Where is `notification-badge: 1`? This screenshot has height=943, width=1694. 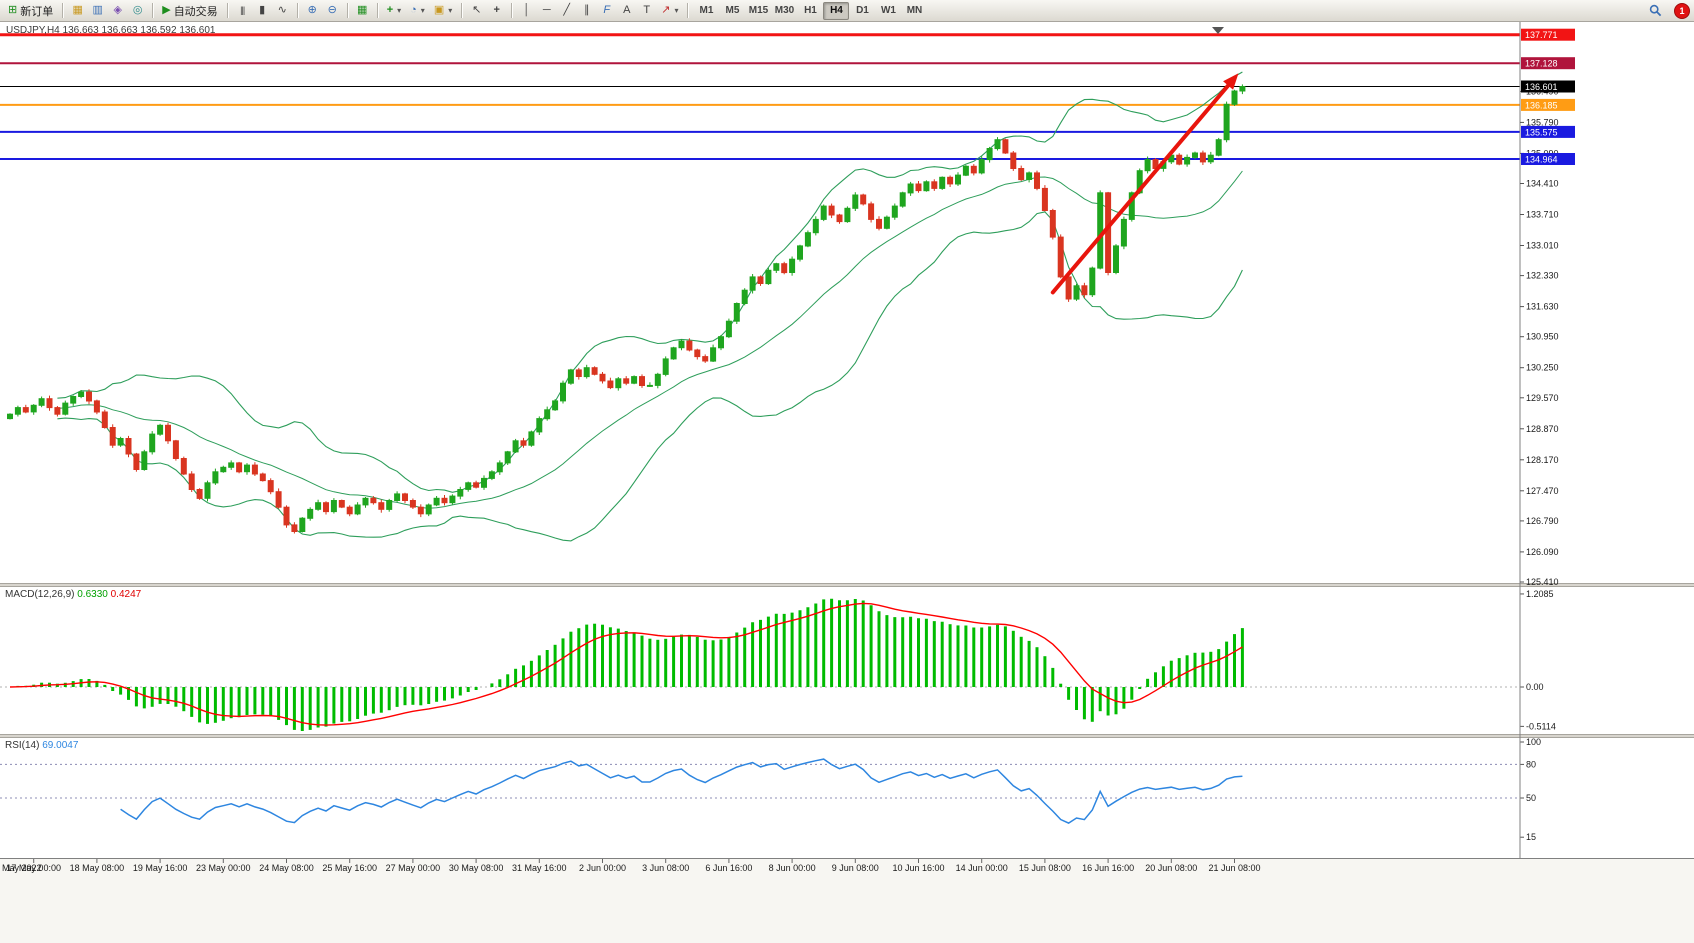 notification-badge: 1 is located at coordinates (1682, 10).